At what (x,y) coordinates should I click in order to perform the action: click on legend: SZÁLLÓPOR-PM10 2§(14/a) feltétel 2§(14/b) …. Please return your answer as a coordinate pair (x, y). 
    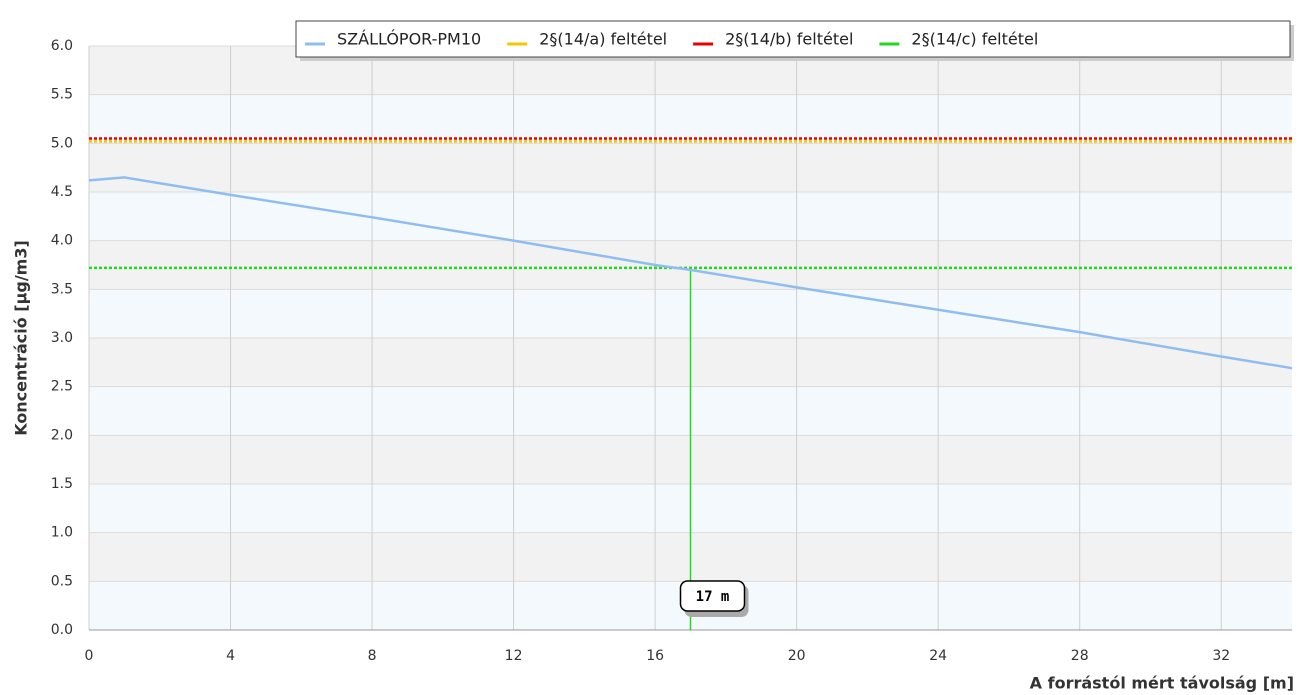
    Looking at the image, I should click on (794, 40).